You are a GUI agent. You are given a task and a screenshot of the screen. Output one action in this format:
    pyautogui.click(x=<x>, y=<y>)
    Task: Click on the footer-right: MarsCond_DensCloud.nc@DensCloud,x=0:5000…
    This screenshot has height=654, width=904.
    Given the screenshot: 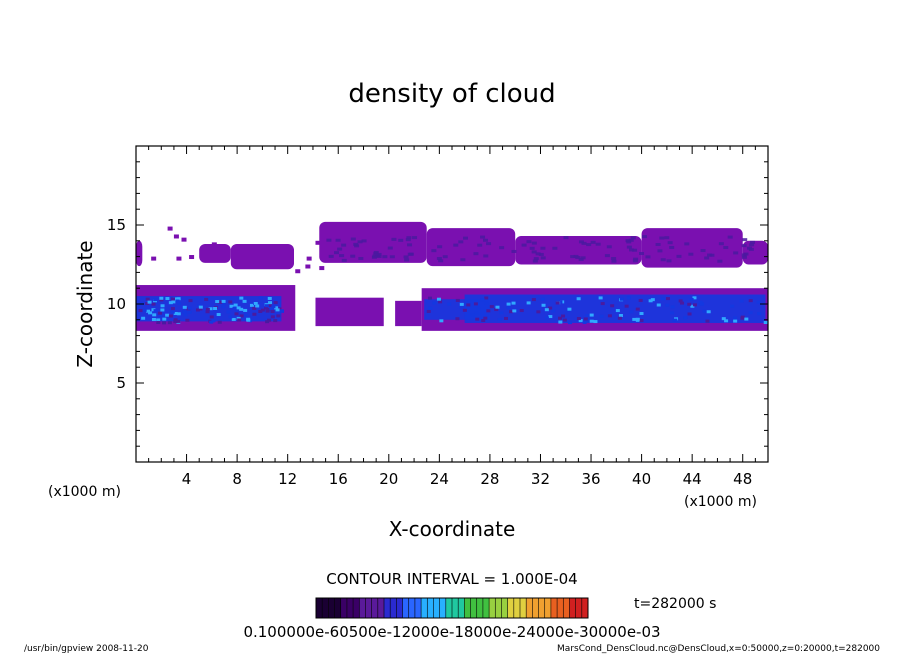 What is the action you would take?
    pyautogui.click(x=718, y=649)
    